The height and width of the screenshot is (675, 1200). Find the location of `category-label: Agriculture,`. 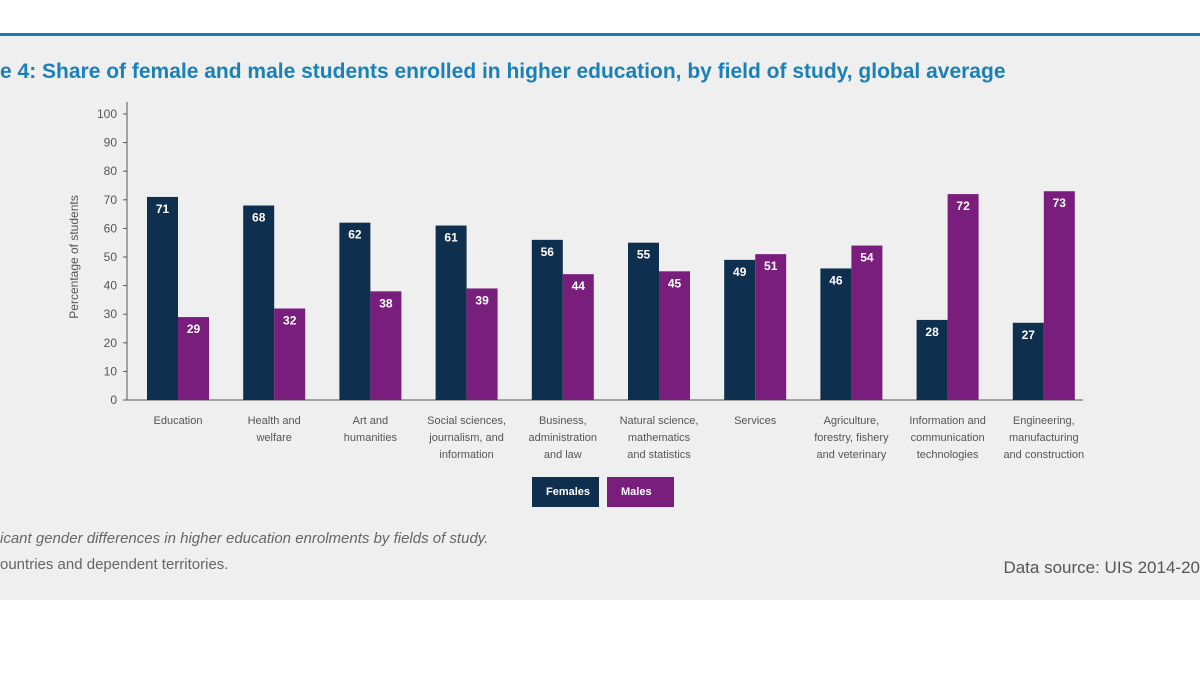

category-label: Agriculture, is located at coordinates (852, 421).